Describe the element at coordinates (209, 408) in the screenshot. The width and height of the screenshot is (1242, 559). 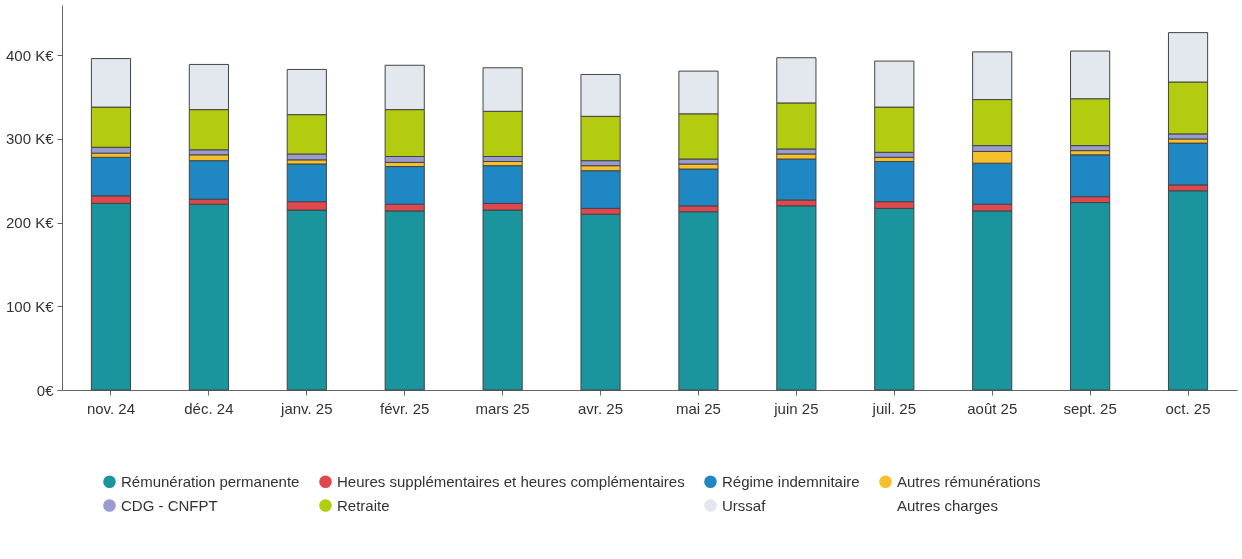
I see `x-tick-label: déc. 24` at that location.